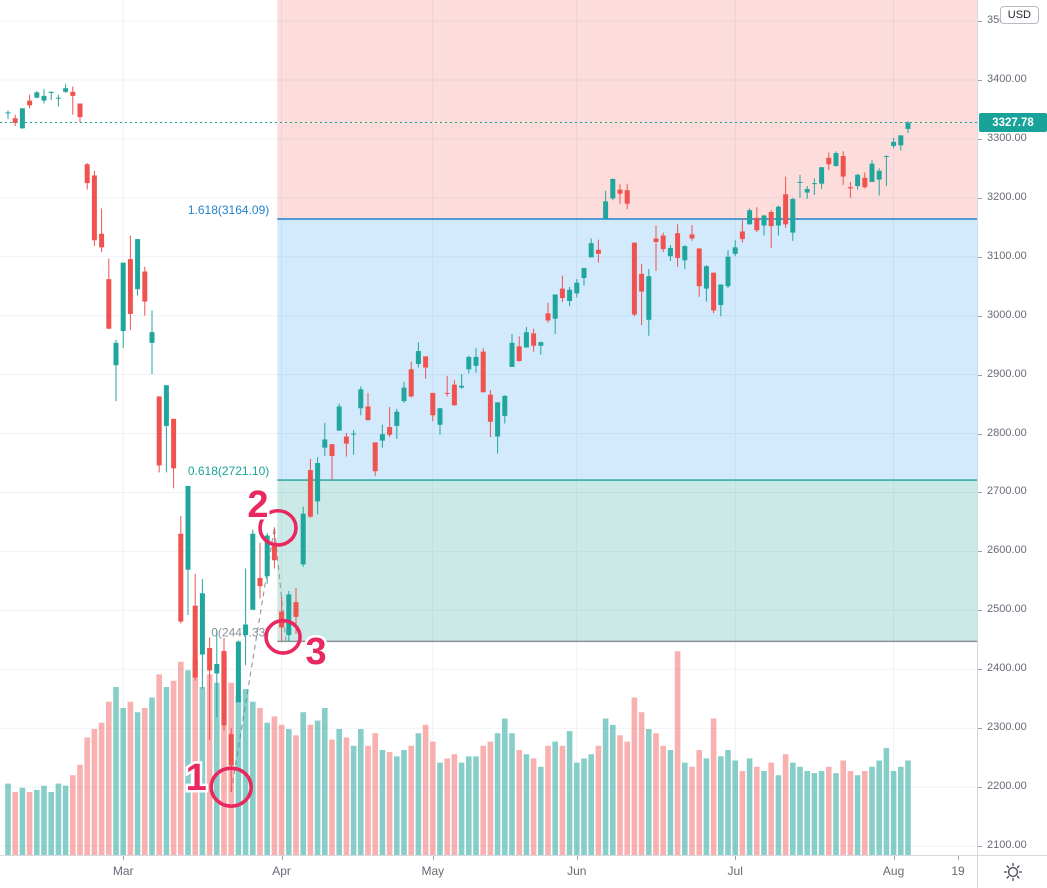 This screenshot has height=888, width=1047. Describe the element at coordinates (488, 871) in the screenshot. I see `time-axis: Mar Apr May Jun Jul Aug 19` at that location.